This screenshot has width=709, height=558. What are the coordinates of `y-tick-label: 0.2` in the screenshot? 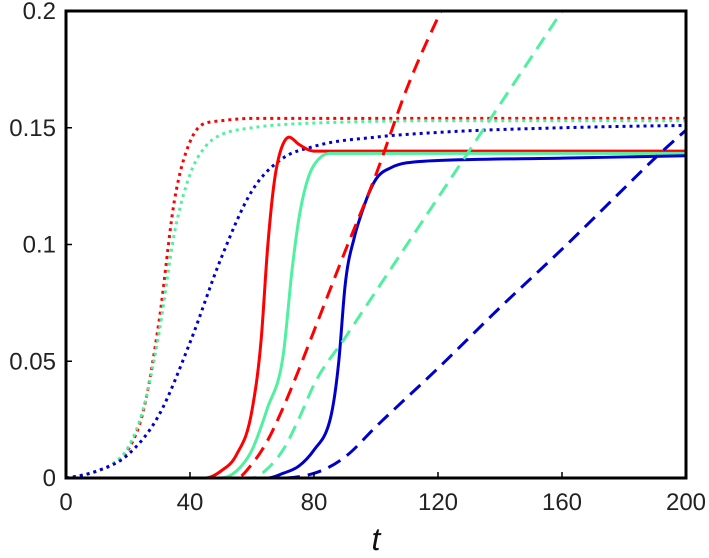 It's located at (39, 12).